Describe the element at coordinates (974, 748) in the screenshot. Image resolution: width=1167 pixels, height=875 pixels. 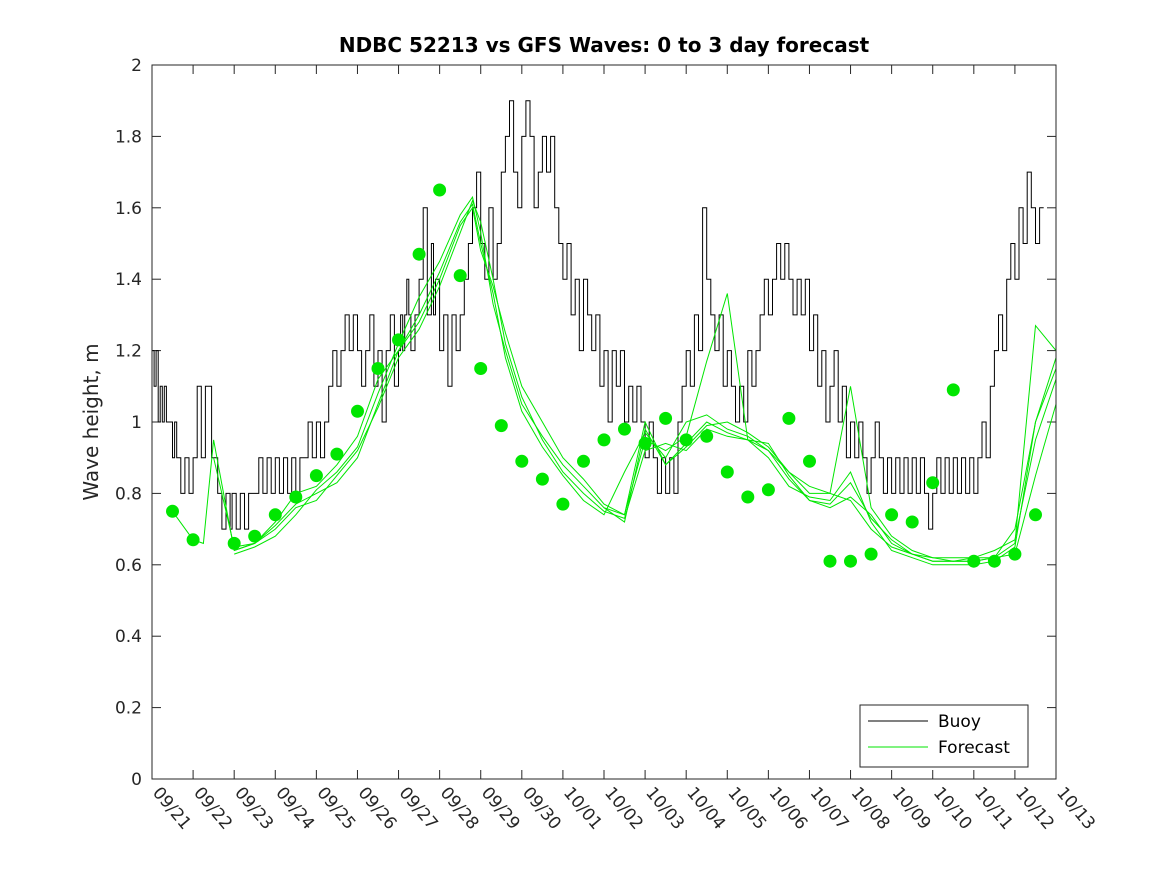
I see `legend-forecast-label: Forecast` at that location.